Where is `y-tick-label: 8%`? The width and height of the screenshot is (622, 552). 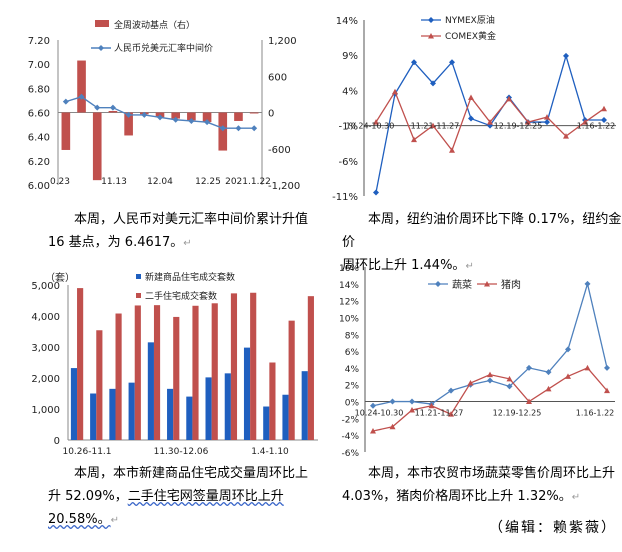 y-tick-label: 8% is located at coordinates (352, 336).